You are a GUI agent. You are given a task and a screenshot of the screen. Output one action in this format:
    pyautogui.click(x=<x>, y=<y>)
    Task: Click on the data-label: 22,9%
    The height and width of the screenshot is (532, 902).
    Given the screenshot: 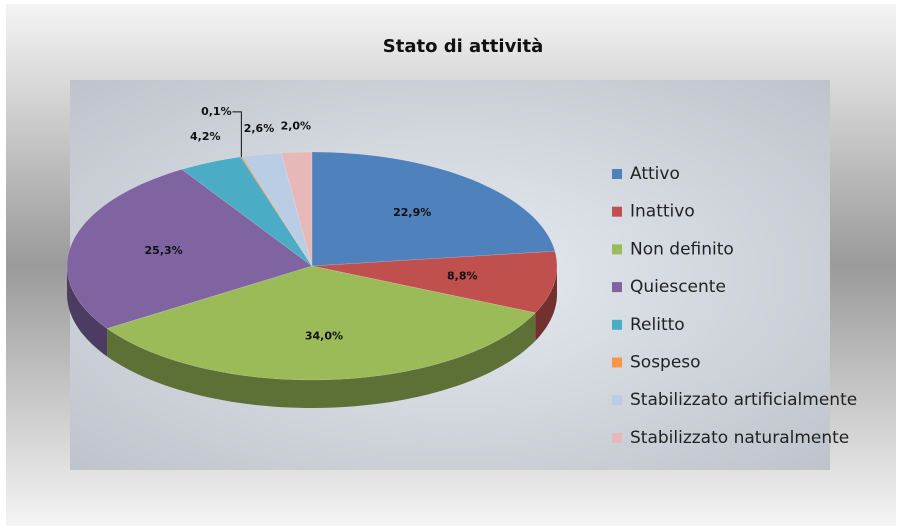 What is the action you would take?
    pyautogui.click(x=412, y=212)
    